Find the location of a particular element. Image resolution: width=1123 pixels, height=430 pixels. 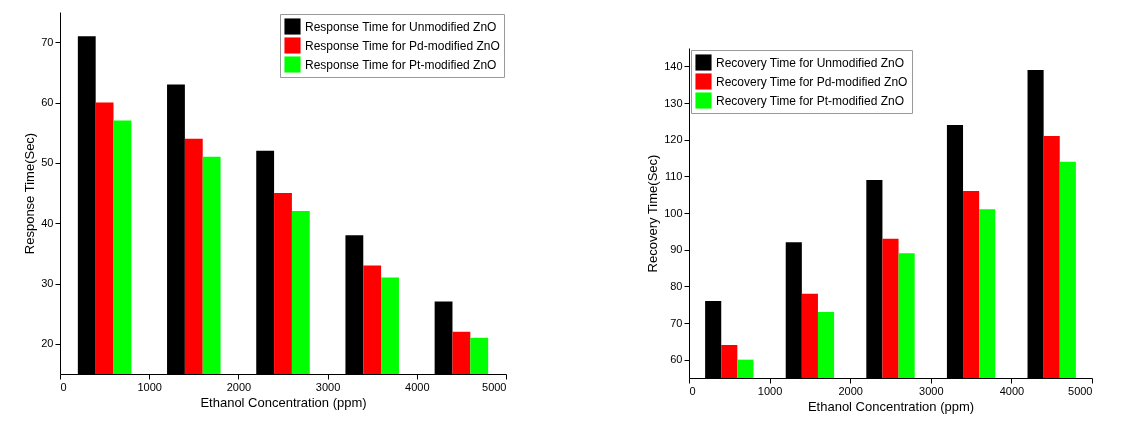

legend-label: Recovery Time for Pd-modified ZnO is located at coordinates (812, 81).